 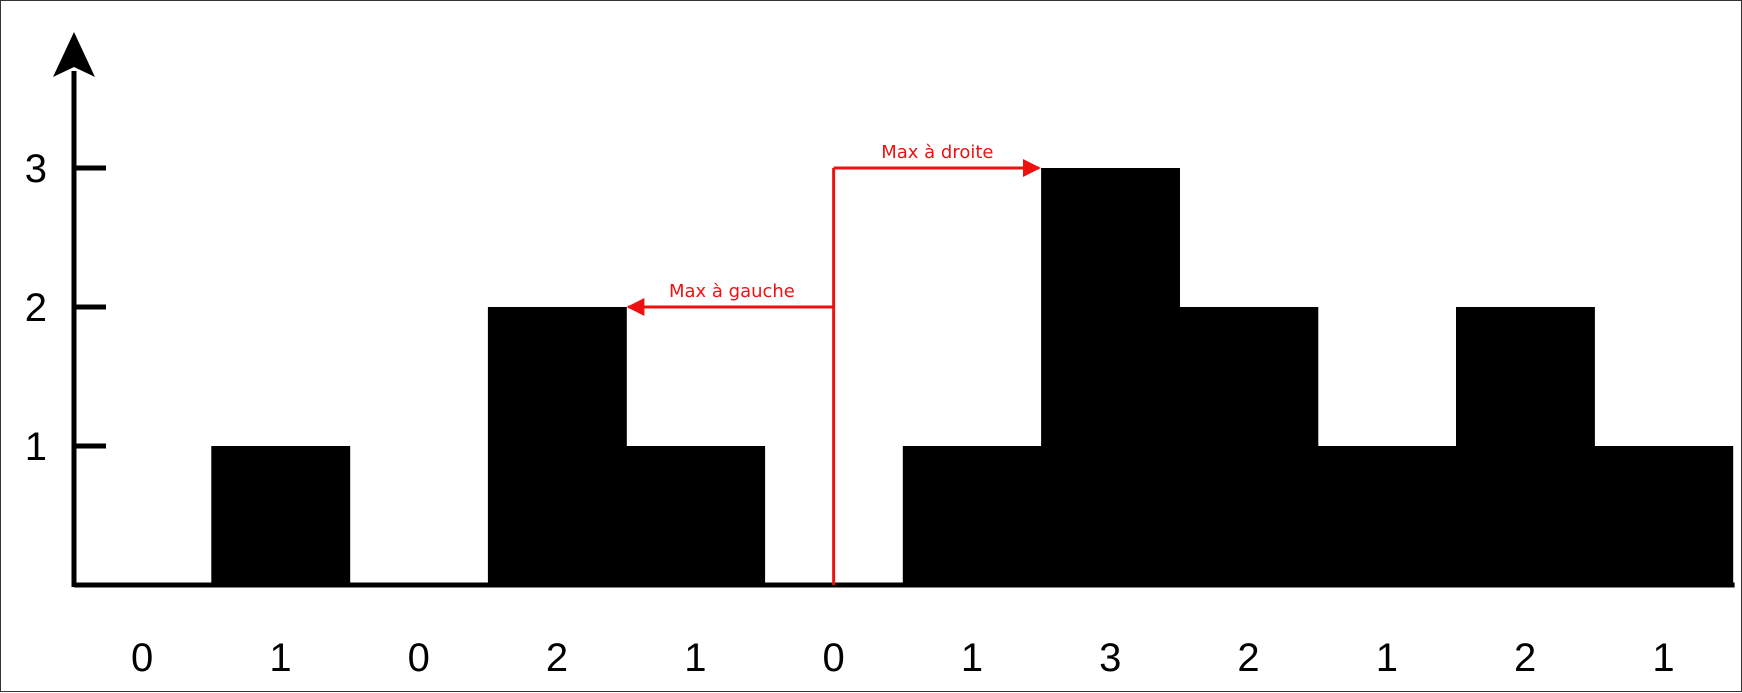 I want to click on right-max-label: Max à droite, so click(x=937, y=152).